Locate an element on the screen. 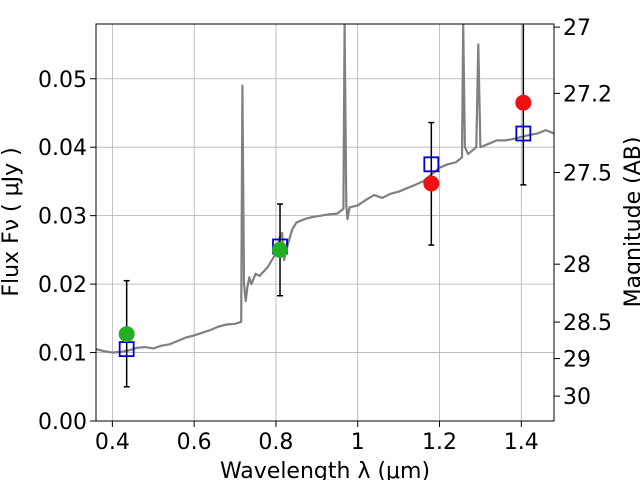 The height and width of the screenshot is (480, 640). x-tick-label: 1 is located at coordinates (358, 442).